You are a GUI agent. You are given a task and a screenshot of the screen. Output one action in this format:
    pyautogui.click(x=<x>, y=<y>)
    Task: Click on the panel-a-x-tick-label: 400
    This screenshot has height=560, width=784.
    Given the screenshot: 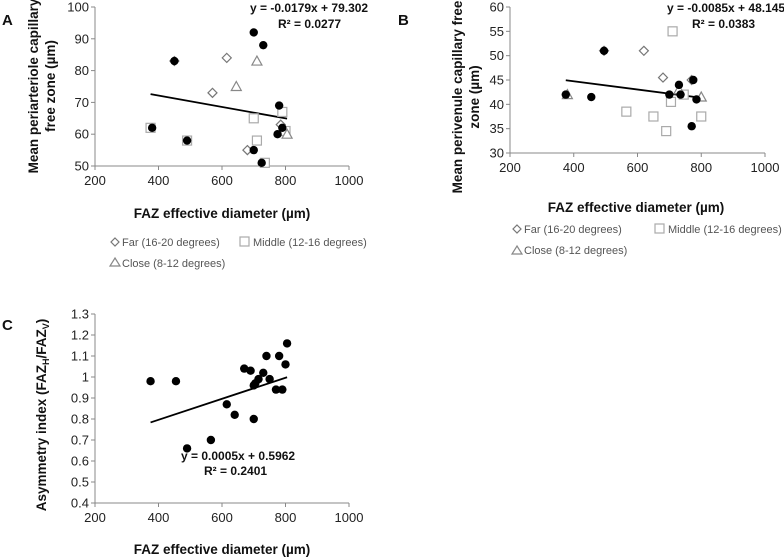 What is the action you would take?
    pyautogui.click(x=159, y=180)
    